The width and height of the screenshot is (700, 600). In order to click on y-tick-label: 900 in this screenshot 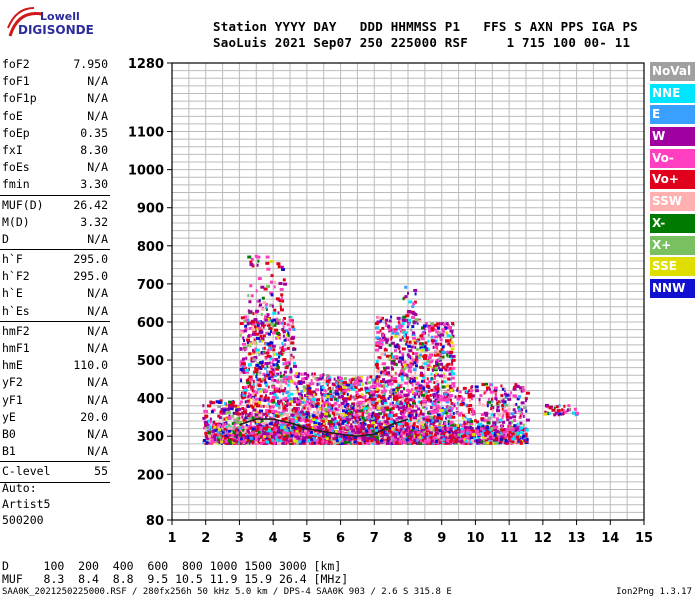, I will do `click(150, 209)`.